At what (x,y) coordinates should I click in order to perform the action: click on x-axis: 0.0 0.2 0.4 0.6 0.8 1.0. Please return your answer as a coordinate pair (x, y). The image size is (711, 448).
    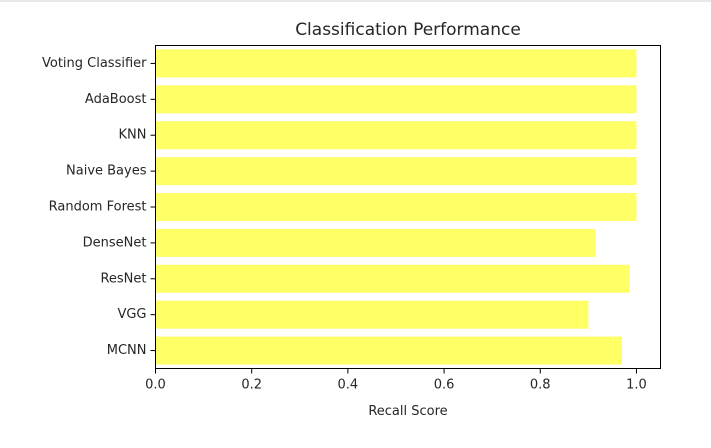
    Looking at the image, I should click on (396, 380).